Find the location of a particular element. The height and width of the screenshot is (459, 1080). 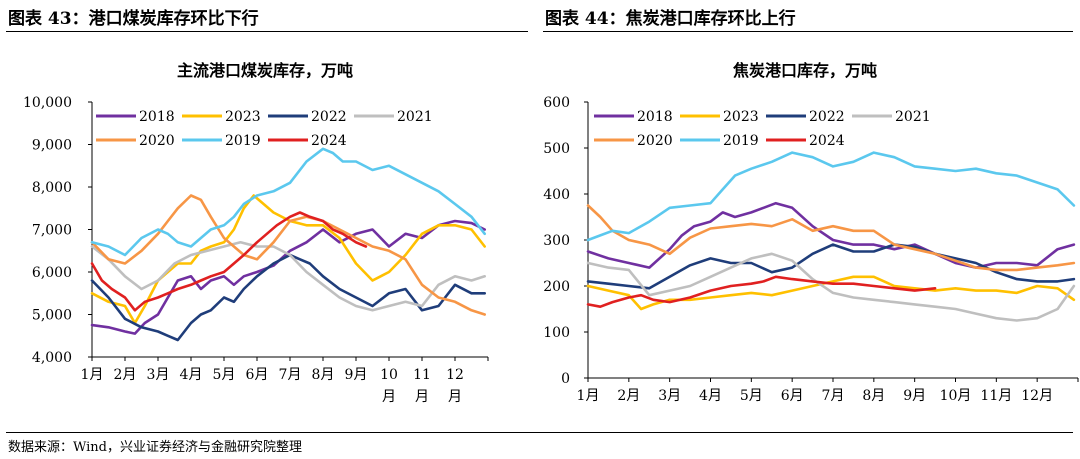

y-tick-label: 5,000 is located at coordinates (52, 316).